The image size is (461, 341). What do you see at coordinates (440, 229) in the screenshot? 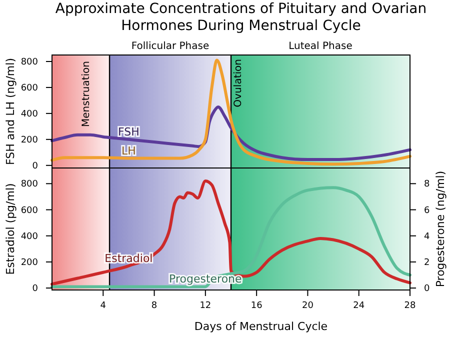
I see `y2-axis-title: Progesterone (ng/ml)` at bounding box center [440, 229].